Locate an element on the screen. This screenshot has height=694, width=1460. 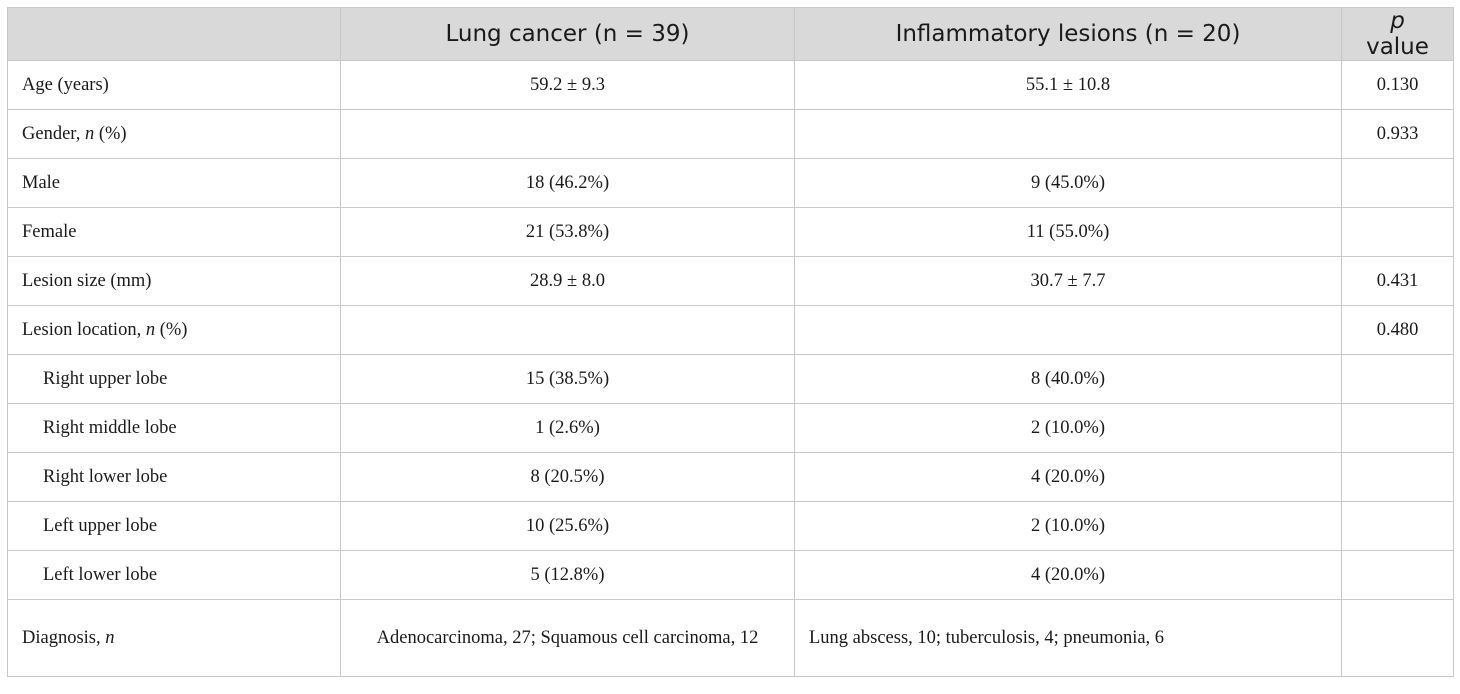
table-row: Left upper lobe 10 (25.6%) 2 (10.0%) is located at coordinates (730, 526).